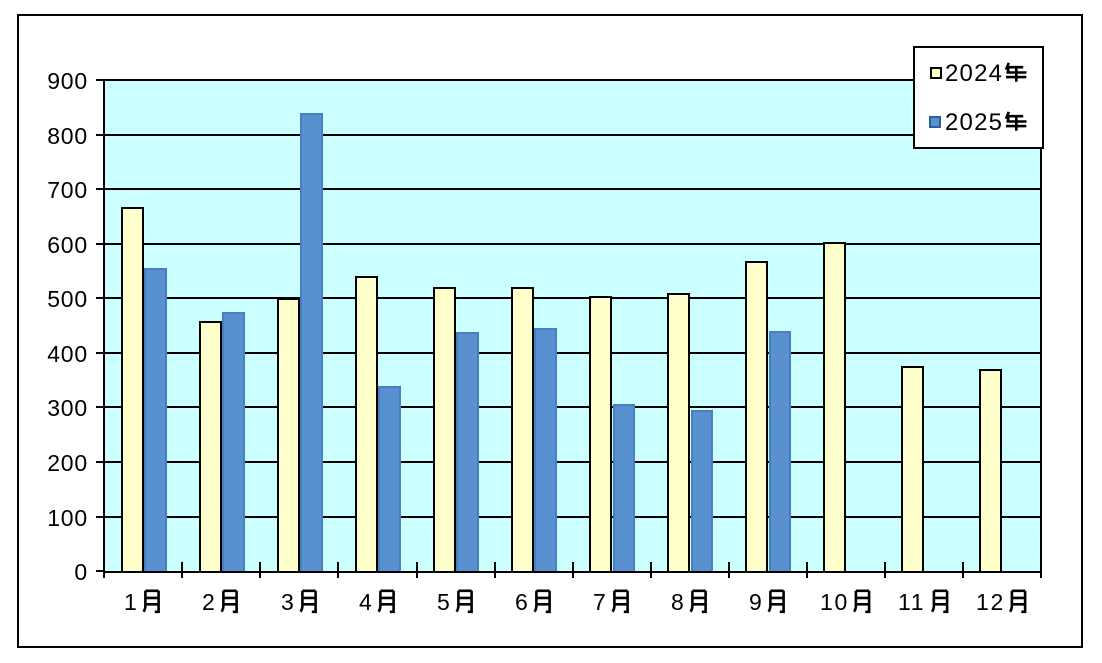 The image size is (1102, 663). Describe the element at coordinates (287, 602) in the screenshot. I see `svg-text: 3` at that location.